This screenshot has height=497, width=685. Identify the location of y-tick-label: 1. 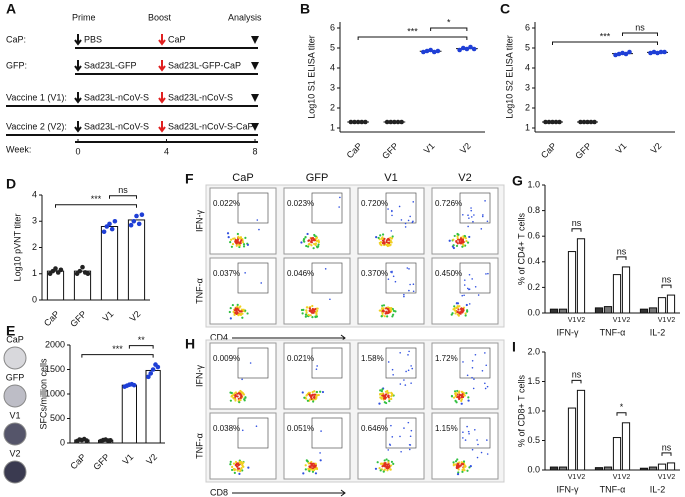
(527, 127).